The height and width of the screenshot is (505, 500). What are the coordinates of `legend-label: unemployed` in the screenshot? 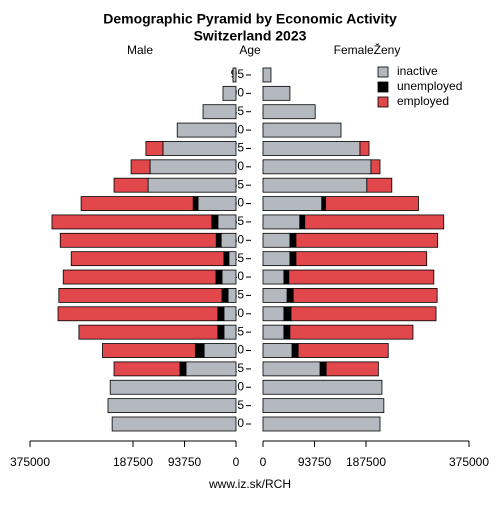 It's located at (429, 86).